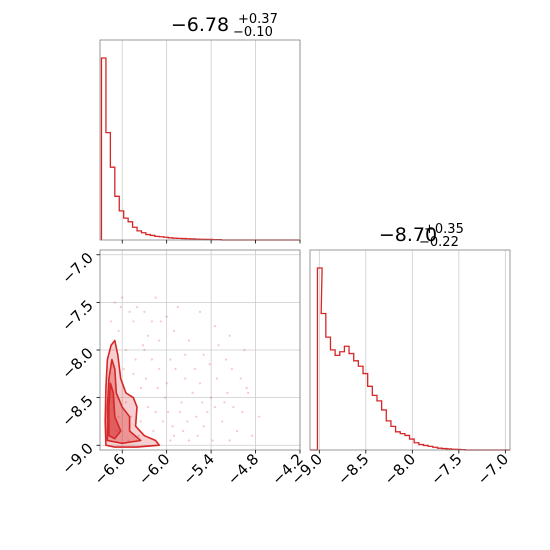 The image size is (550, 550). What do you see at coordinates (199, 469) in the screenshot?
I see `joint-x-ticks: −6.6 −6.0 −5.4 −4.8 −4.2` at bounding box center [199, 469].